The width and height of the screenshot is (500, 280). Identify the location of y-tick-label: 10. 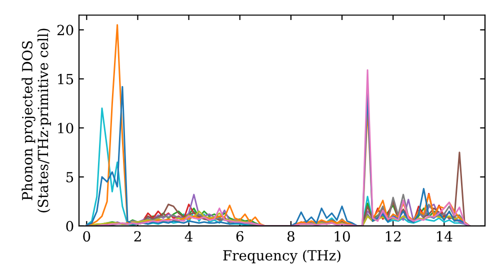
(66, 128).